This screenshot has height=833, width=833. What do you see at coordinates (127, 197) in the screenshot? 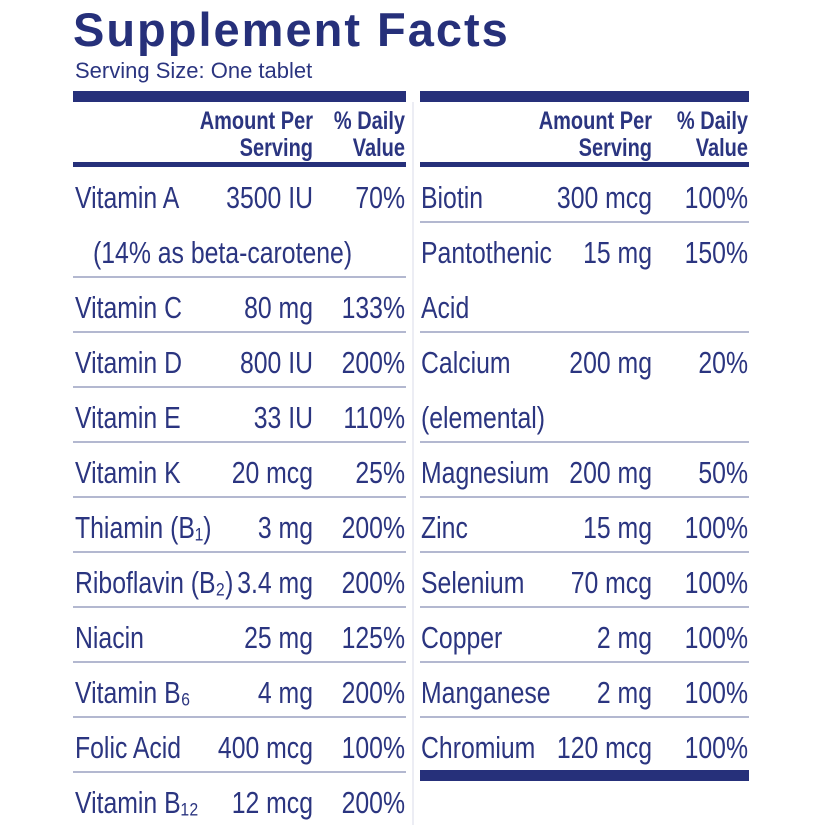
I see `nutrient-name: Vitamin A` at bounding box center [127, 197].